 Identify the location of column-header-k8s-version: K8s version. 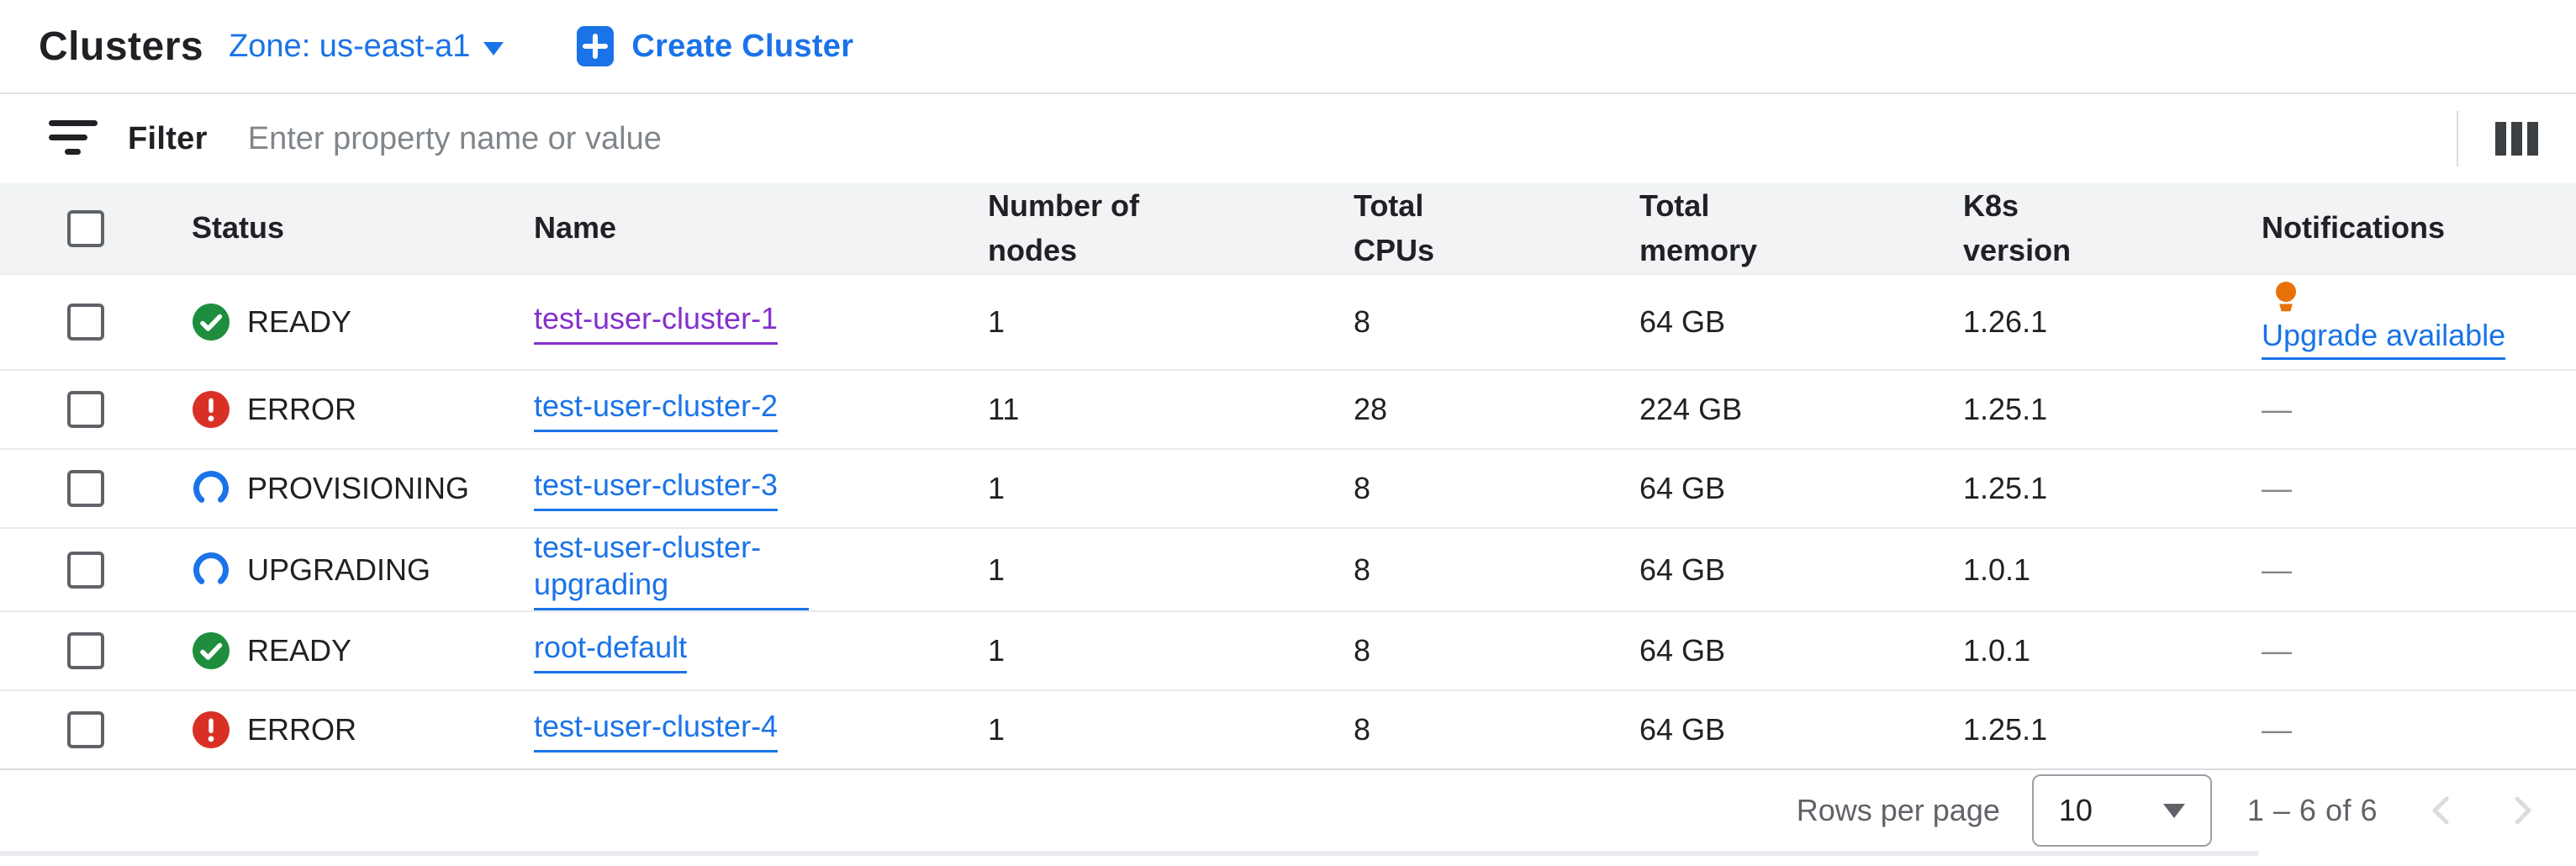
(2018, 228).